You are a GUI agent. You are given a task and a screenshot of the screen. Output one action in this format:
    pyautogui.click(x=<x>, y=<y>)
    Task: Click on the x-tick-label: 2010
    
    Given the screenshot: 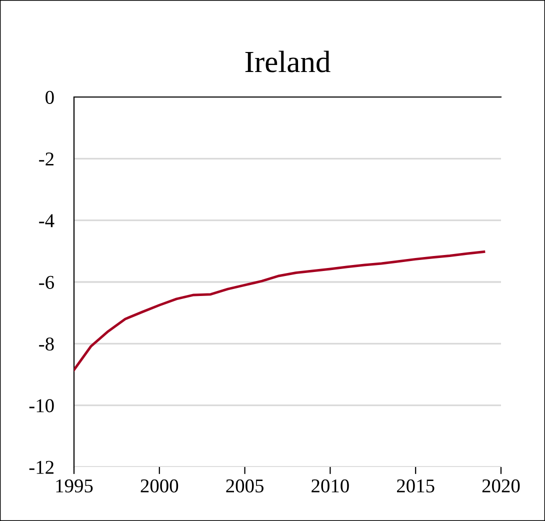 What is the action you would take?
    pyautogui.click(x=330, y=485)
    